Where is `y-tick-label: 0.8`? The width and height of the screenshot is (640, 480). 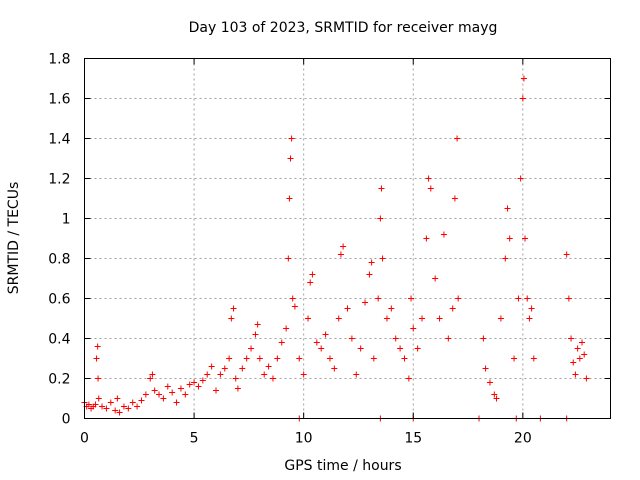 y-tick-label: 0.8 is located at coordinates (59, 260).